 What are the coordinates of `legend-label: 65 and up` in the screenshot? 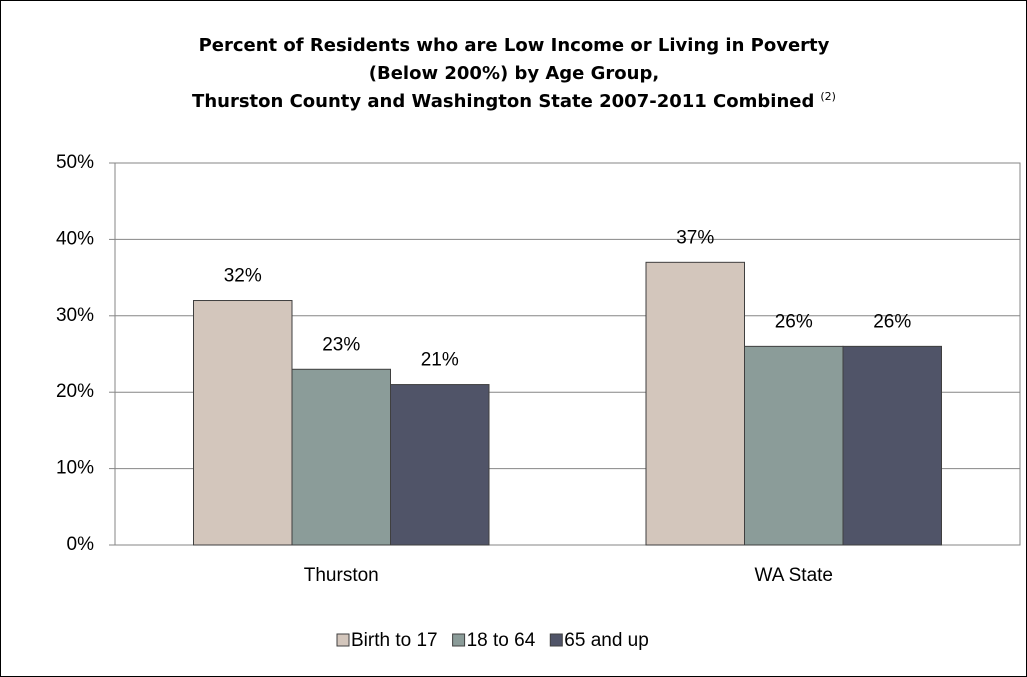 It's located at (606, 640).